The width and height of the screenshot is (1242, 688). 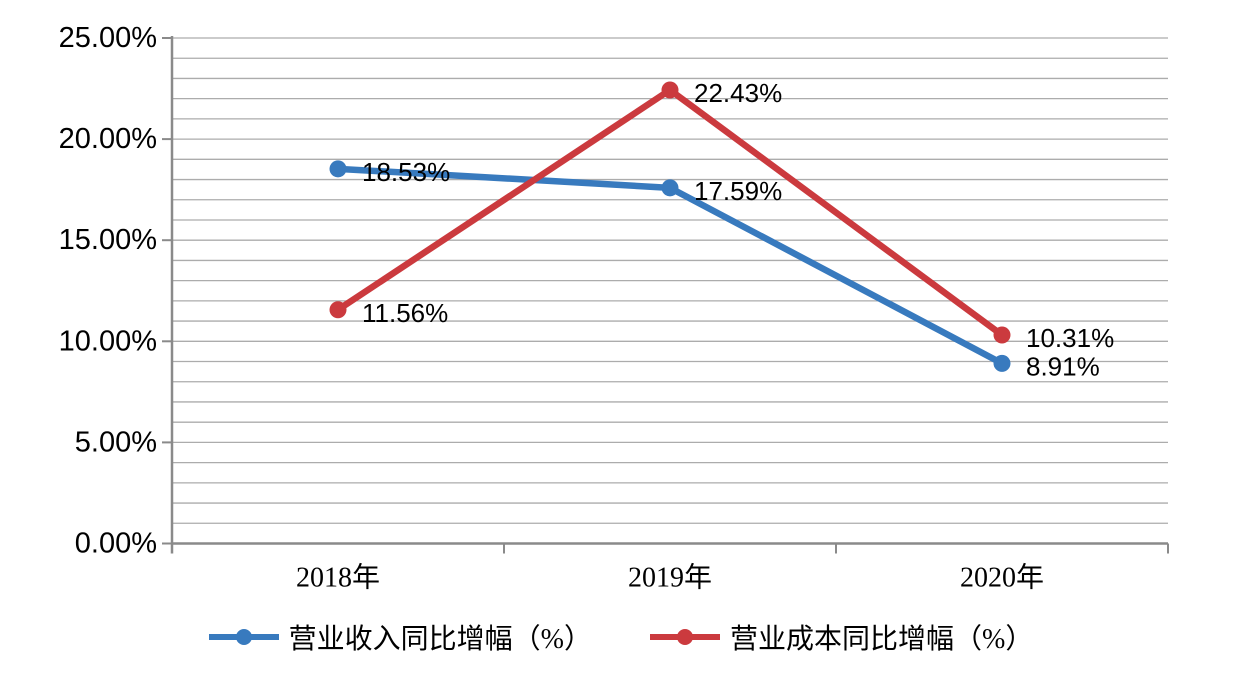 I want to click on x-axis-label: 2018年, so click(x=338, y=578).